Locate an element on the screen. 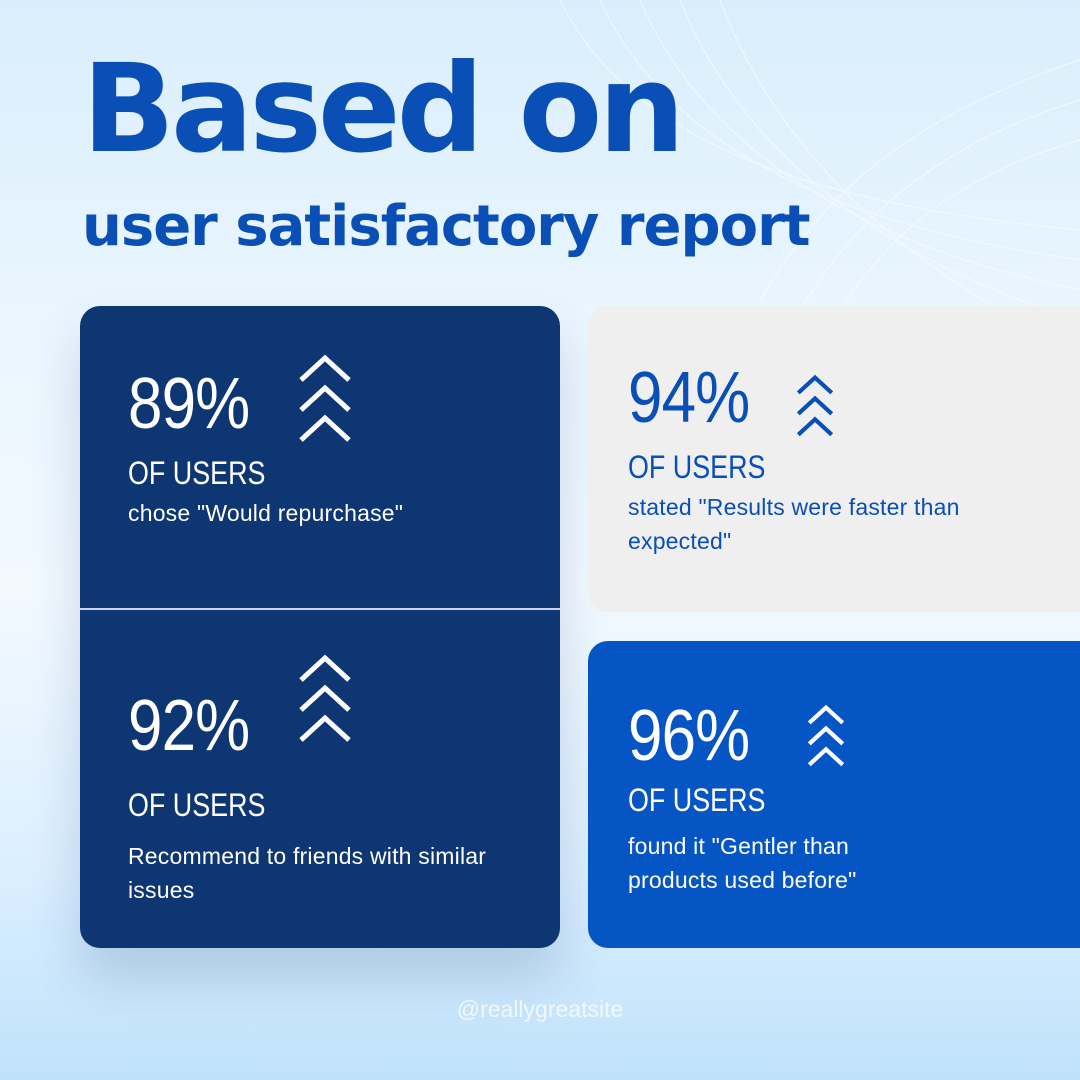 Image resolution: width=1080 pixels, height=1080 pixels. stat-description: Recommend to friends with similar issues is located at coordinates (307, 873).